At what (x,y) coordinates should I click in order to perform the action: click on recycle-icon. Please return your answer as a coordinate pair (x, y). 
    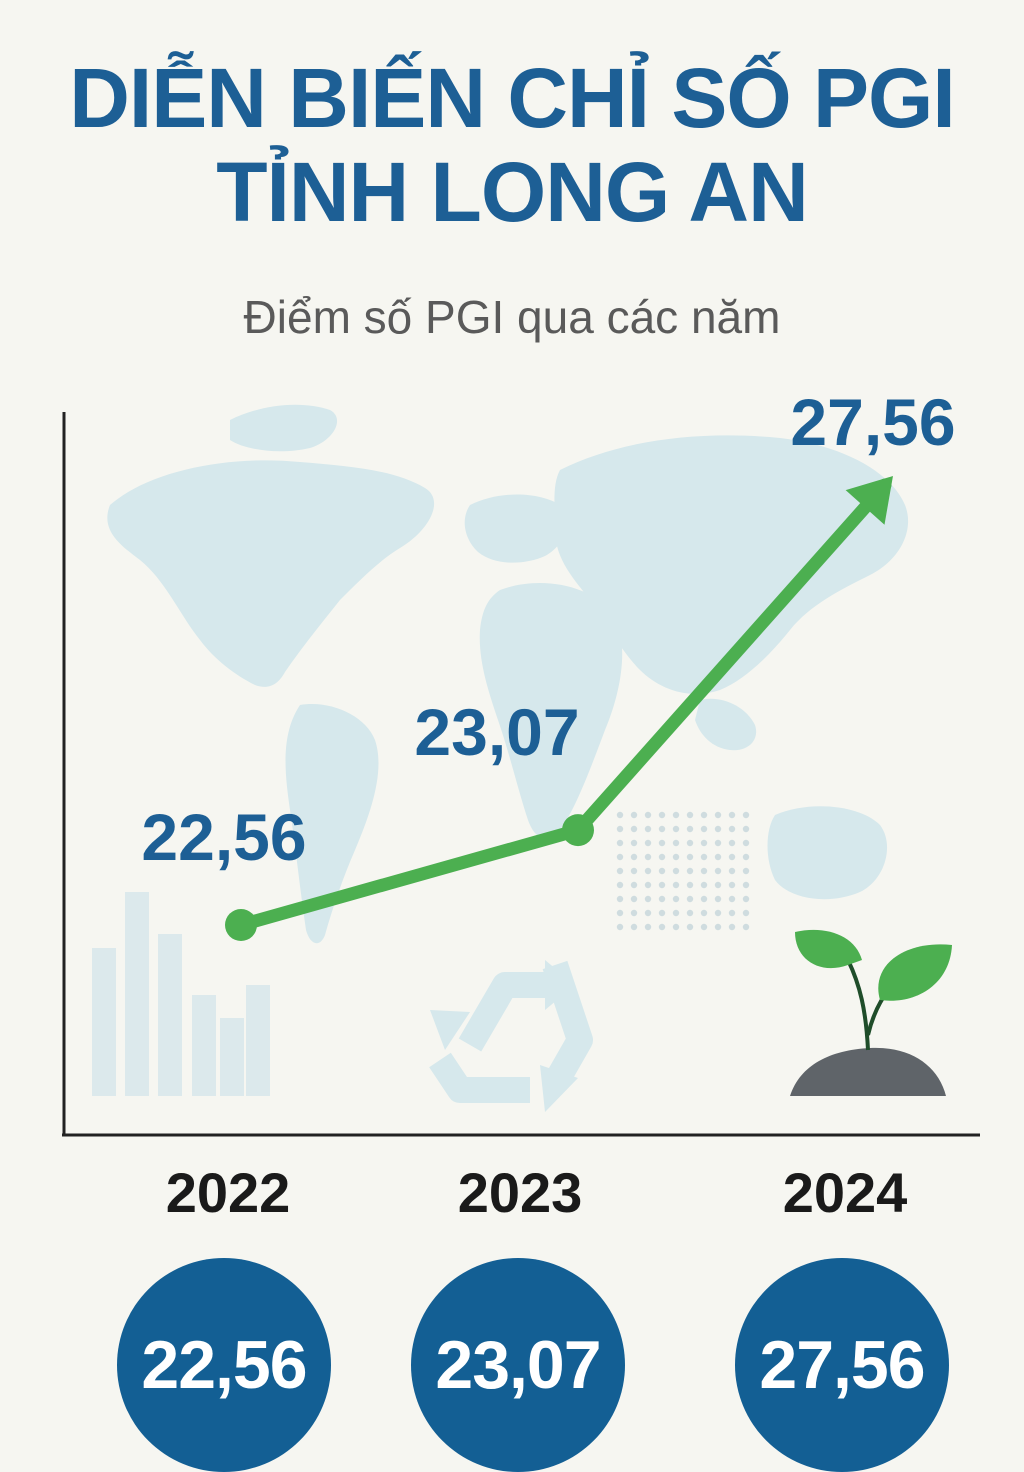
    Looking at the image, I should click on (511, 1036).